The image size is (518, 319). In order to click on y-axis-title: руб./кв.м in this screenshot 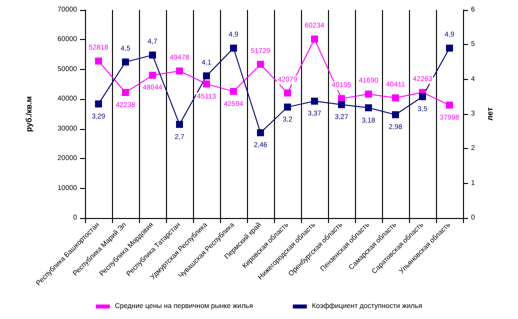, I will do `click(29, 114)`.